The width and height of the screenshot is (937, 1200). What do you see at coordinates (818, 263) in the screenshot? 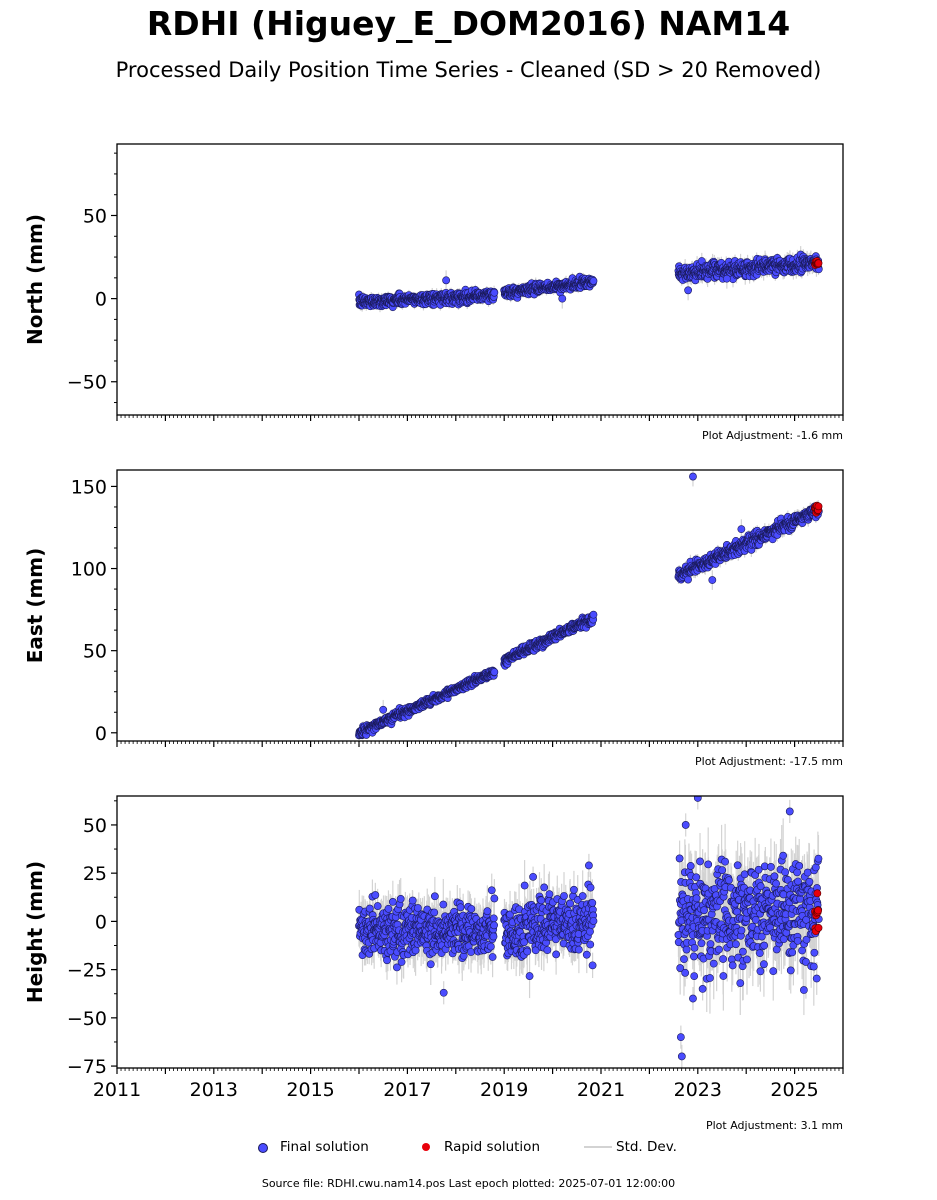
I see `rapid-solution-point` at bounding box center [818, 263].